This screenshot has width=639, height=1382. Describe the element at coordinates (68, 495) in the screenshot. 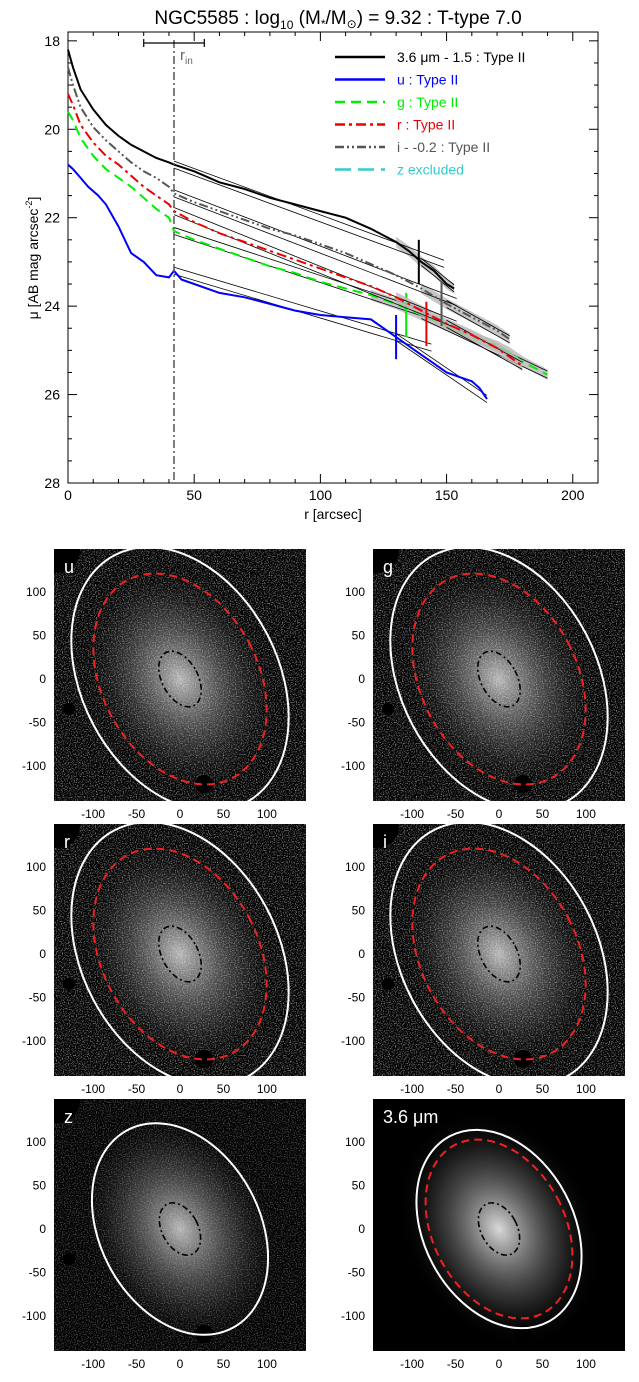

I see `x-tick-label: 0` at that location.